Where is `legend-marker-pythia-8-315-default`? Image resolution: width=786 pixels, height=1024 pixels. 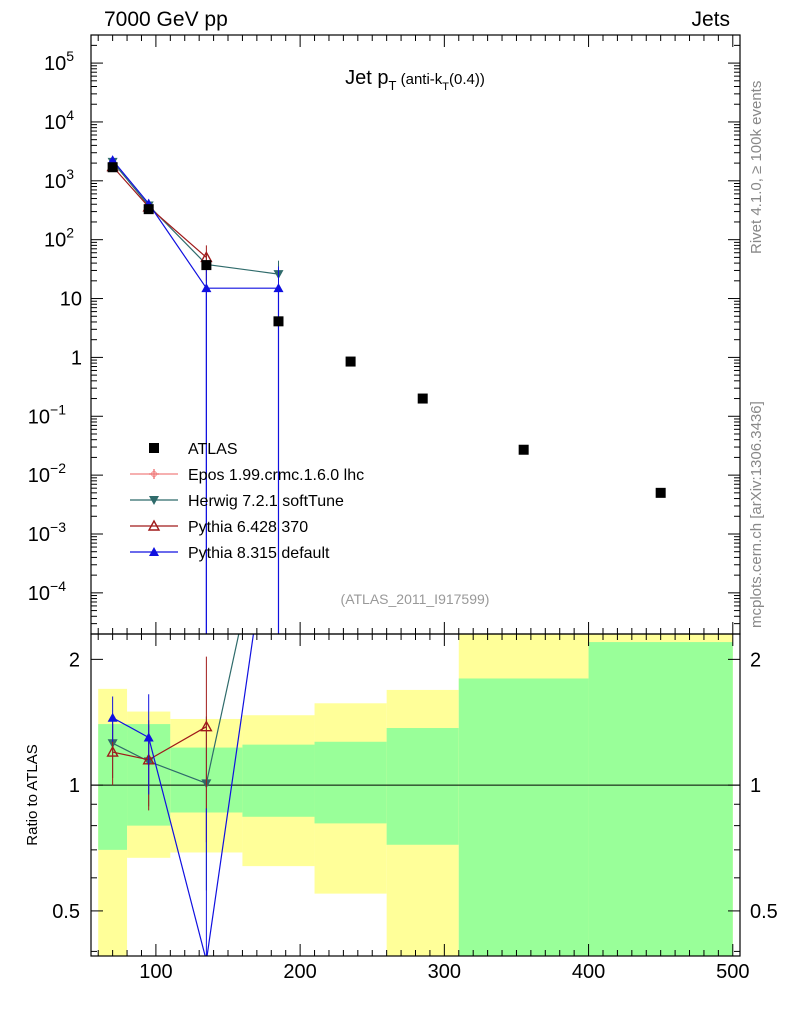
legend-marker-pythia-8-315-default is located at coordinates (154, 551).